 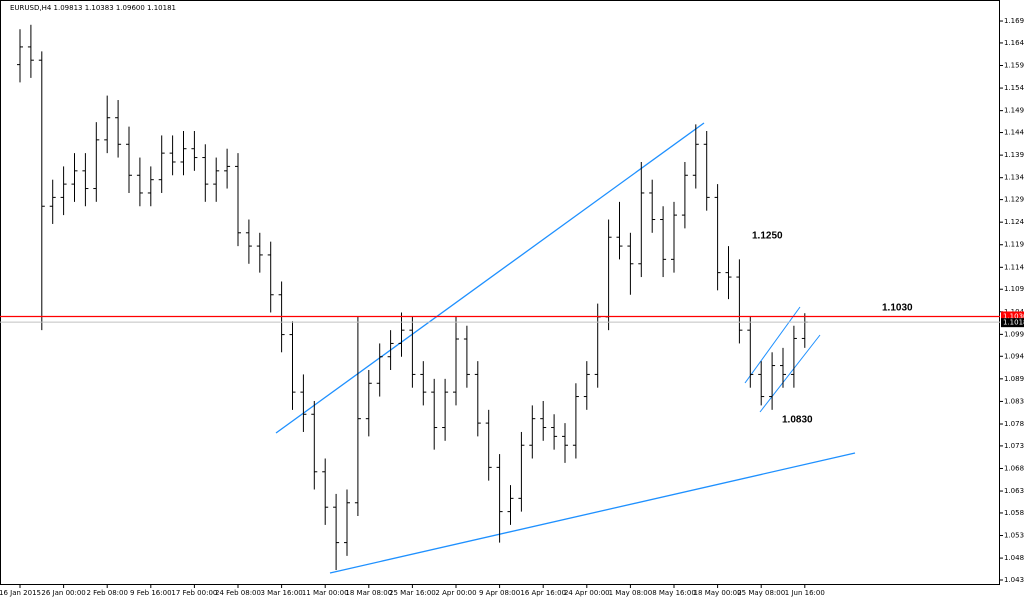 I want to click on y-tick-label: 1.08900, so click(x=1014, y=379).